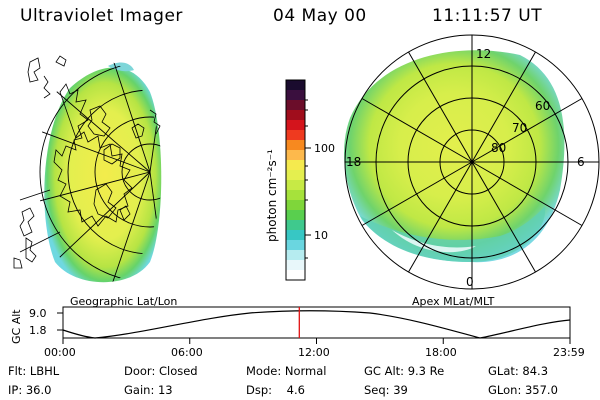 The height and width of the screenshot is (400, 600). I want to click on apex-caption: Apex MLat/MLT, so click(453, 301).